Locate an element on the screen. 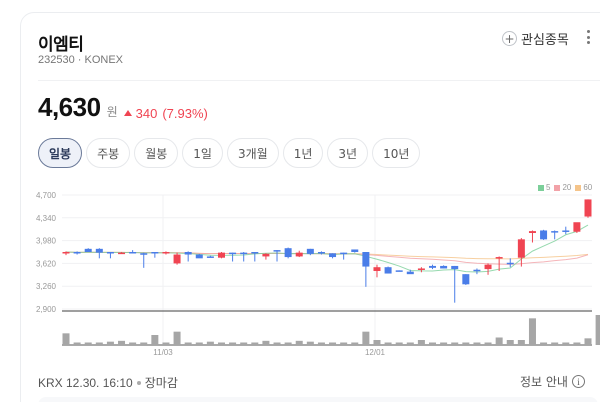 Image resolution: width=600 pixels, height=402 pixels. separator-dot is located at coordinates (138, 382).